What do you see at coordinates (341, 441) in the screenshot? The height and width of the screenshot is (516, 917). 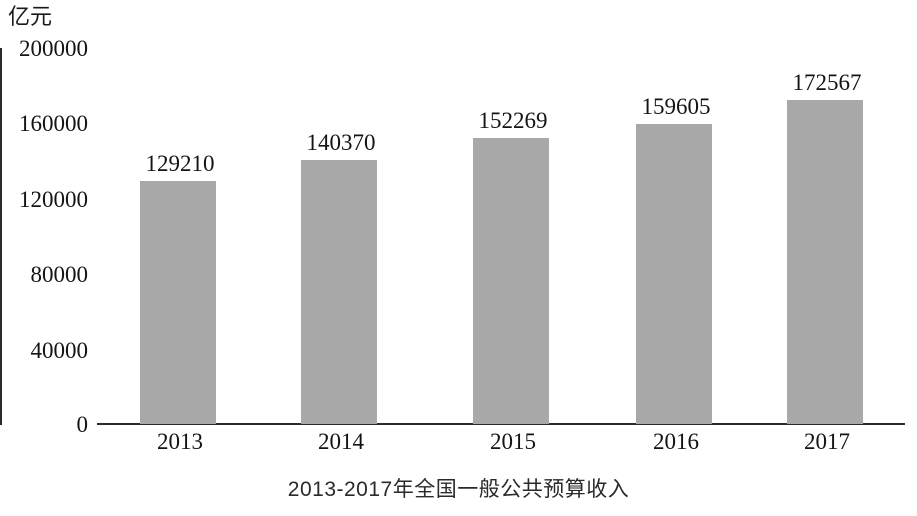 I see `x-tick-label-2014: 2014` at bounding box center [341, 441].